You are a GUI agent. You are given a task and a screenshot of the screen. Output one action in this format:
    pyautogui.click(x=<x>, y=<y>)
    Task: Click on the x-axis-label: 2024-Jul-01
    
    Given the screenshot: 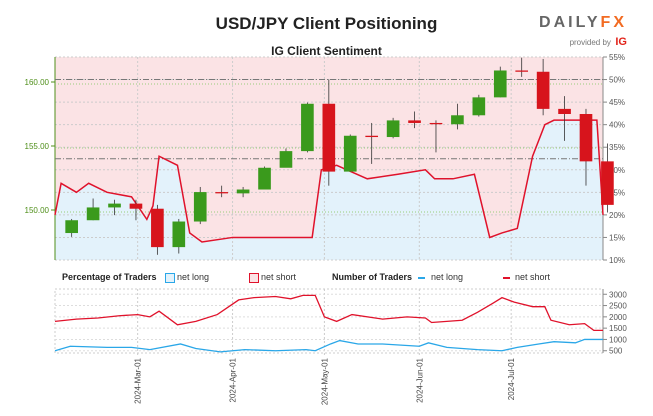 What is the action you would take?
    pyautogui.click(x=511, y=378)
    